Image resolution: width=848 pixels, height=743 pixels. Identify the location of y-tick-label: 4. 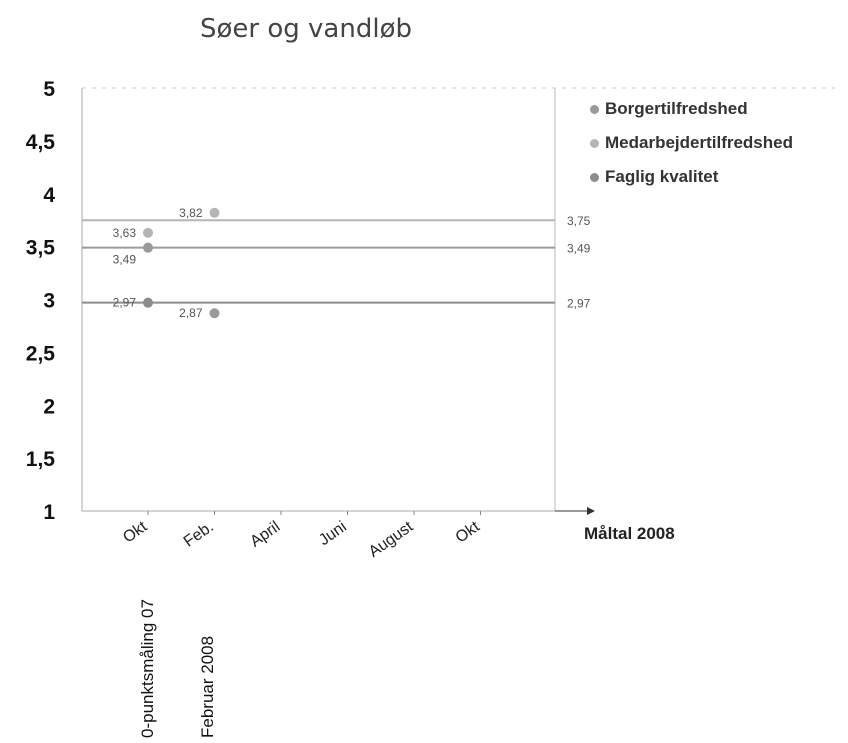
(49, 195).